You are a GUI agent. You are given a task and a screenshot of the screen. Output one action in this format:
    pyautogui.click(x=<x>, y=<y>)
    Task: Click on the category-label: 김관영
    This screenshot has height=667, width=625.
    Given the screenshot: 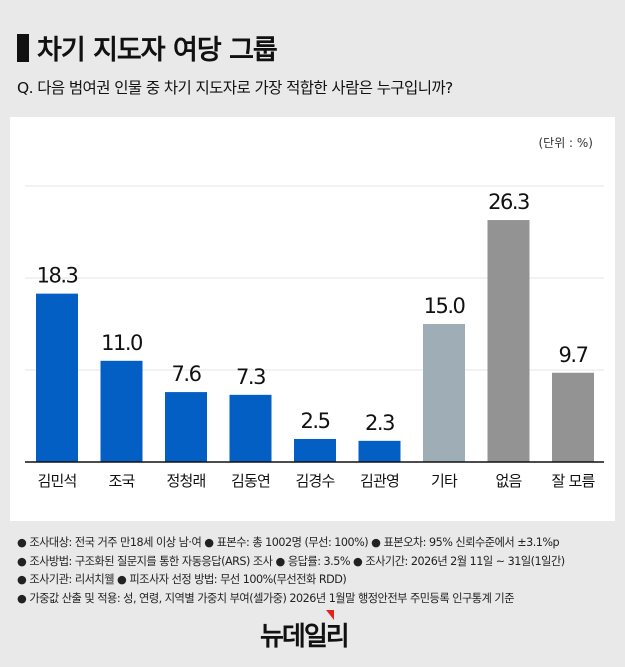 What is the action you would take?
    pyautogui.click(x=379, y=481)
    